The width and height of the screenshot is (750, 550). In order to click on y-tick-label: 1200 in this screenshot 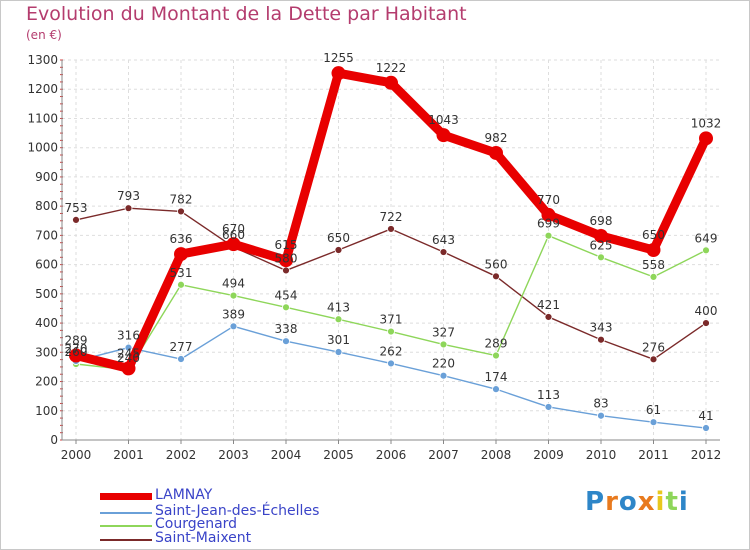, I will do `click(42, 89)`.